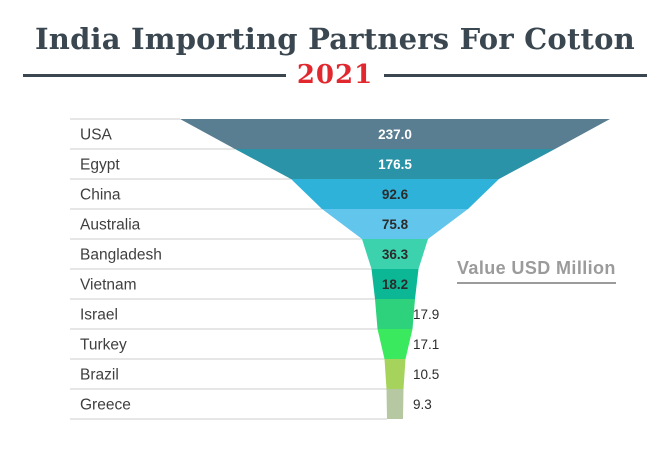  Describe the element at coordinates (110, 225) in the screenshot. I see `category-label-australia: Australia` at that location.